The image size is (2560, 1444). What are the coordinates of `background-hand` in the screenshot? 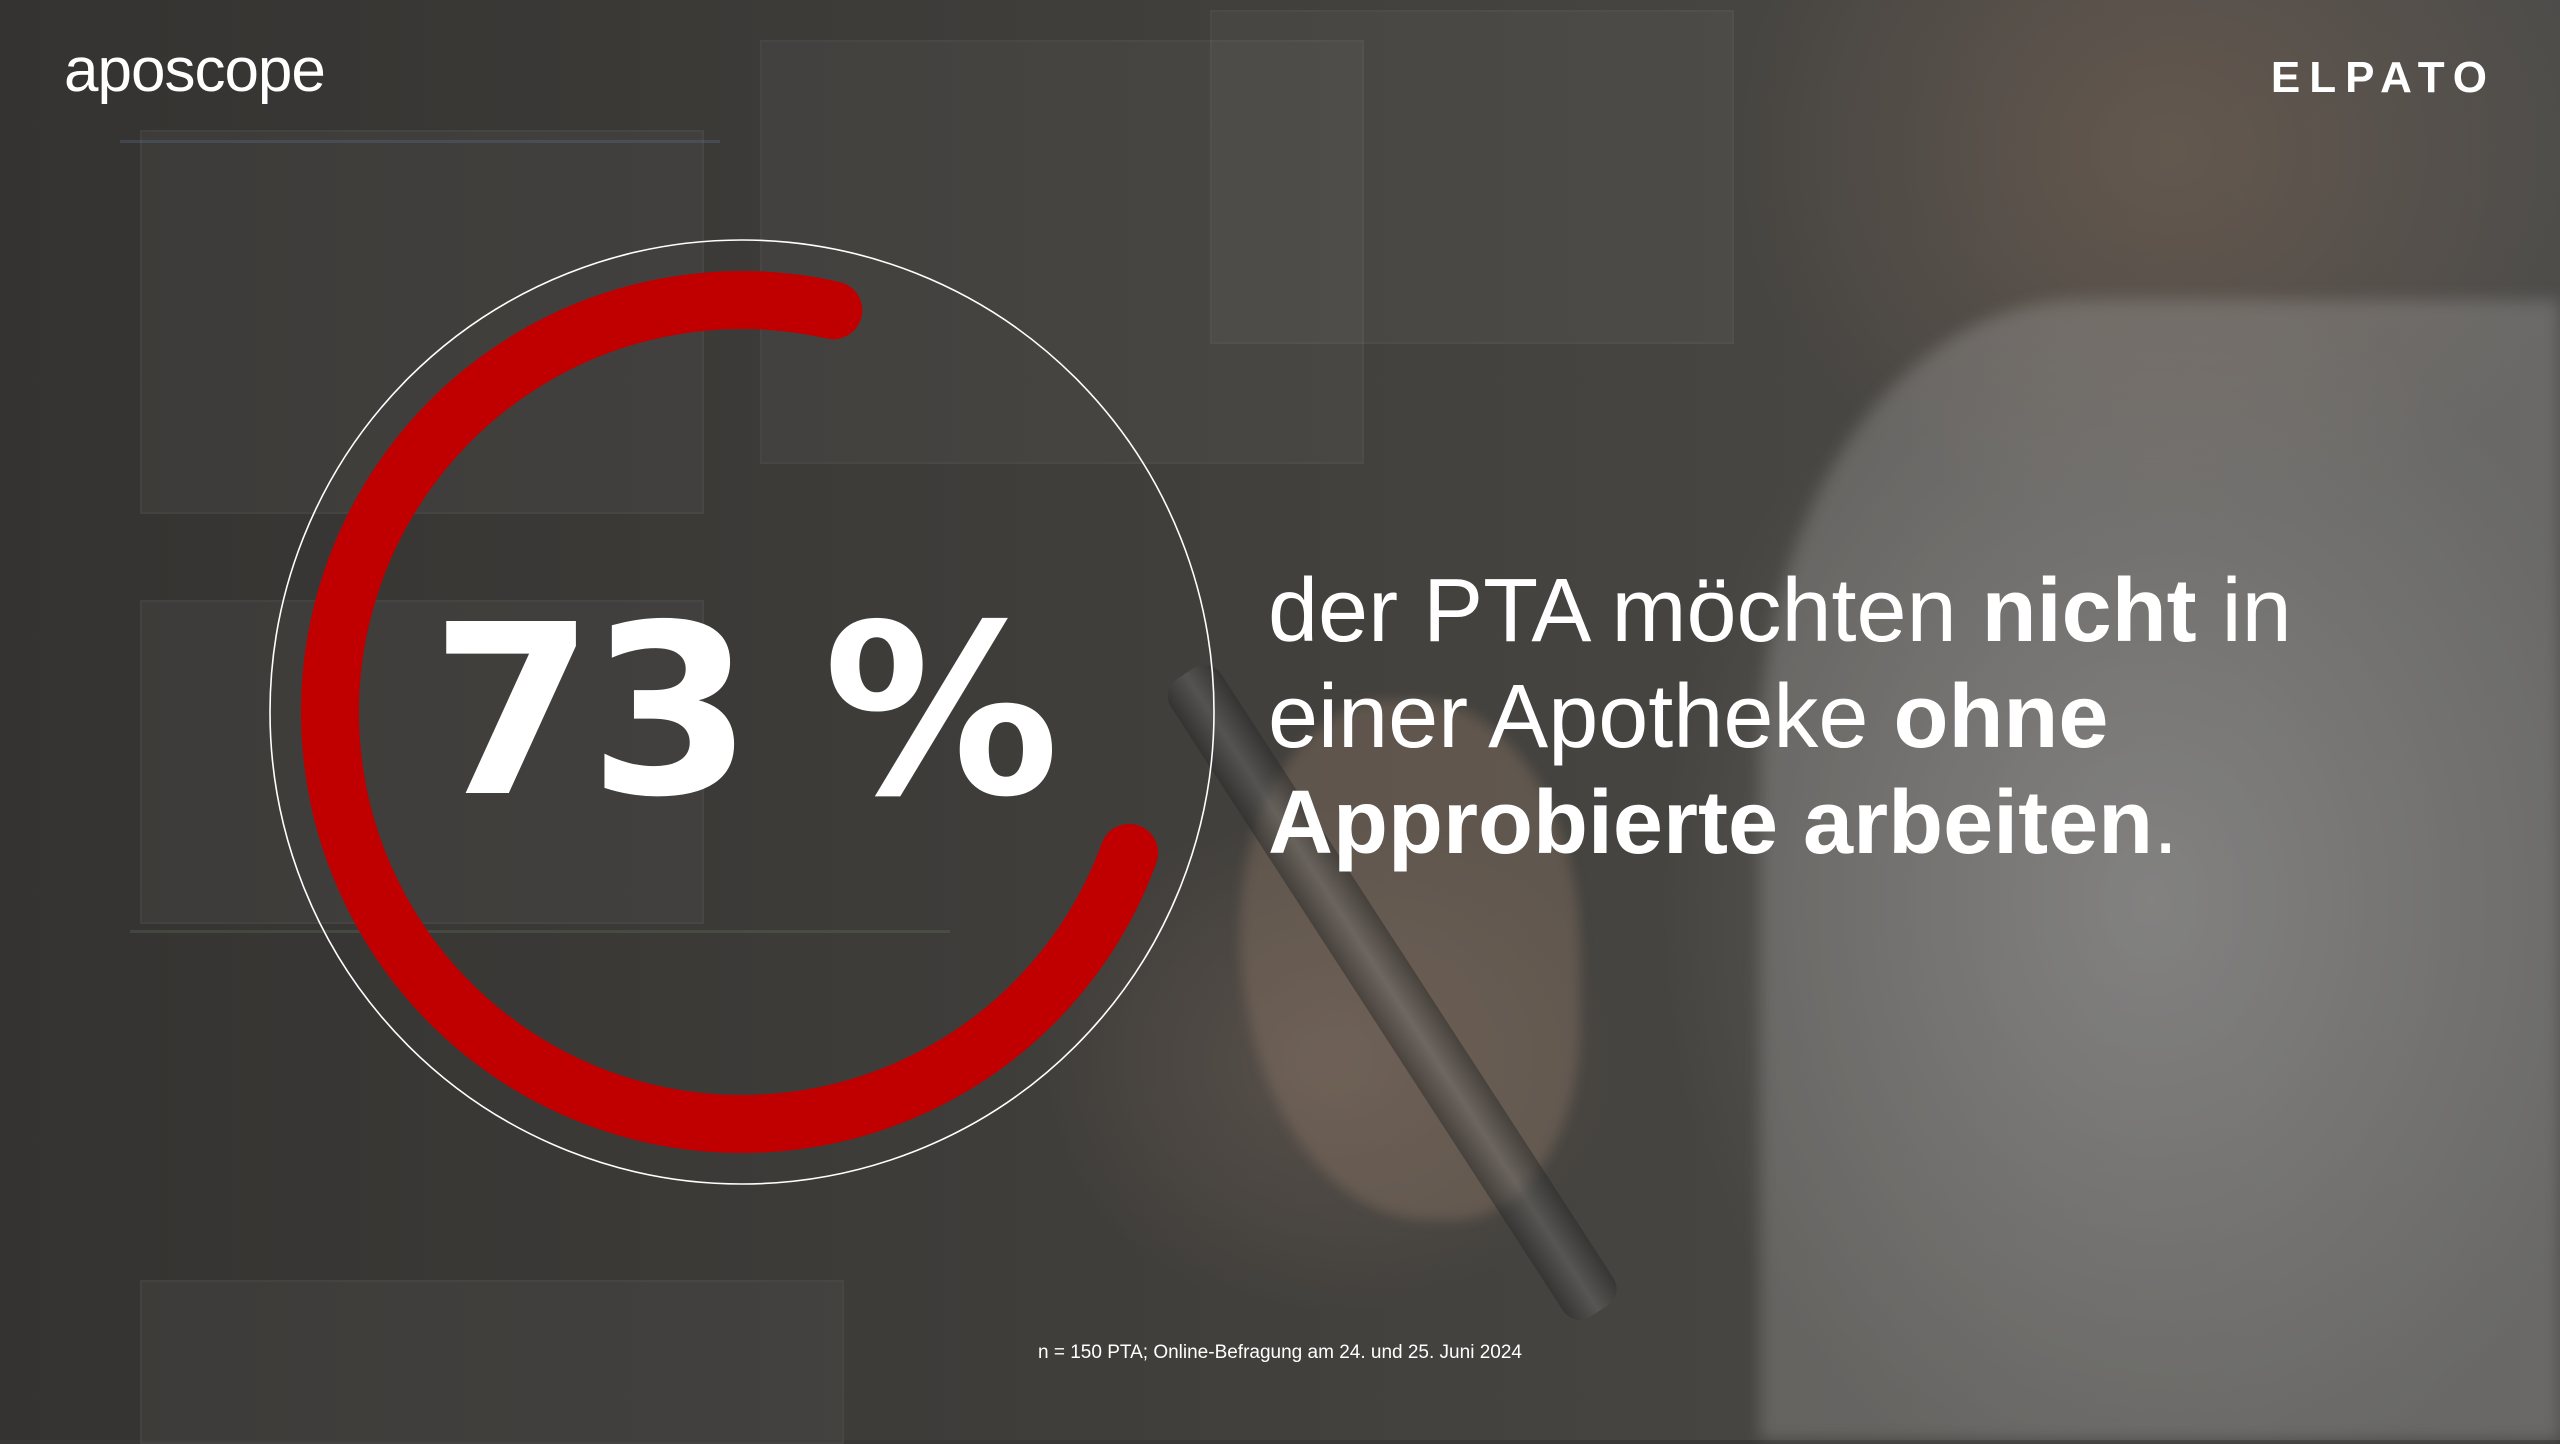 It's located at (1410, 960).